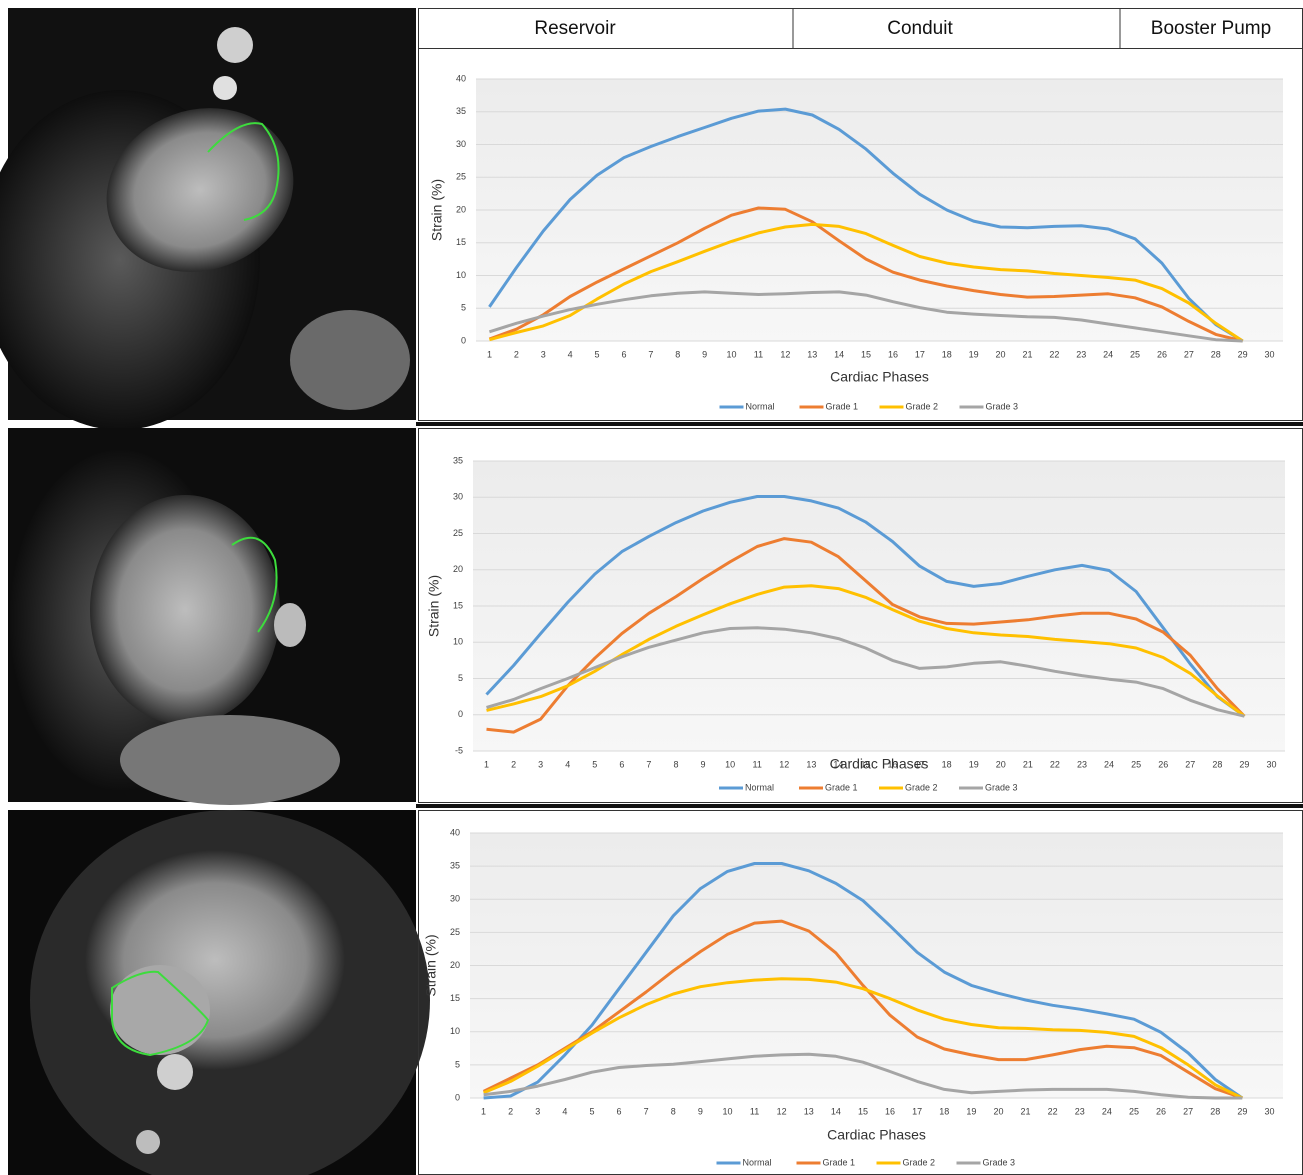 The width and height of the screenshot is (1303, 1175). I want to click on x-tick-label: 16, so click(890, 1111).